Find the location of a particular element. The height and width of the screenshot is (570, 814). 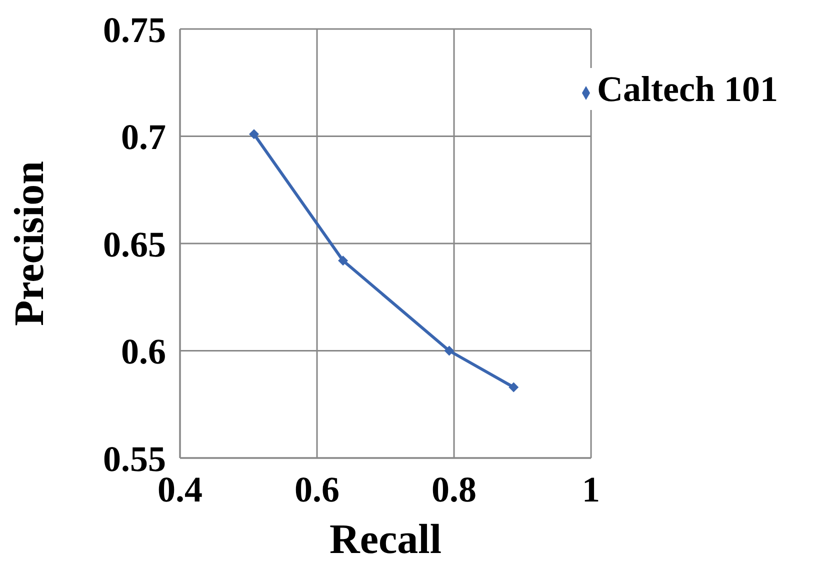

y-tick-label: 0.75 is located at coordinates (134, 30).